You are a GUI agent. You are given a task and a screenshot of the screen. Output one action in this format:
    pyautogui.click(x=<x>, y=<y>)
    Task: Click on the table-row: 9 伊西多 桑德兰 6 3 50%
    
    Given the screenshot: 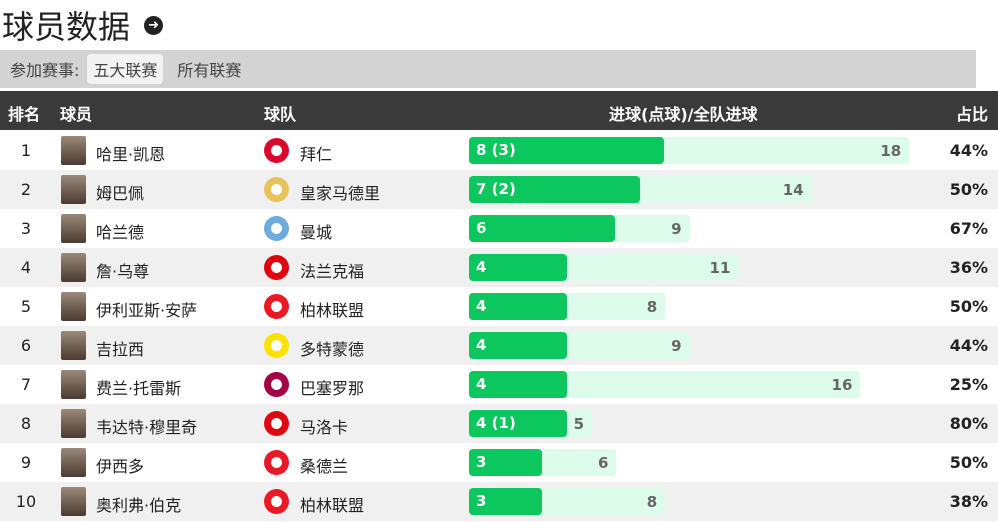 What is the action you would take?
    pyautogui.click(x=499, y=462)
    